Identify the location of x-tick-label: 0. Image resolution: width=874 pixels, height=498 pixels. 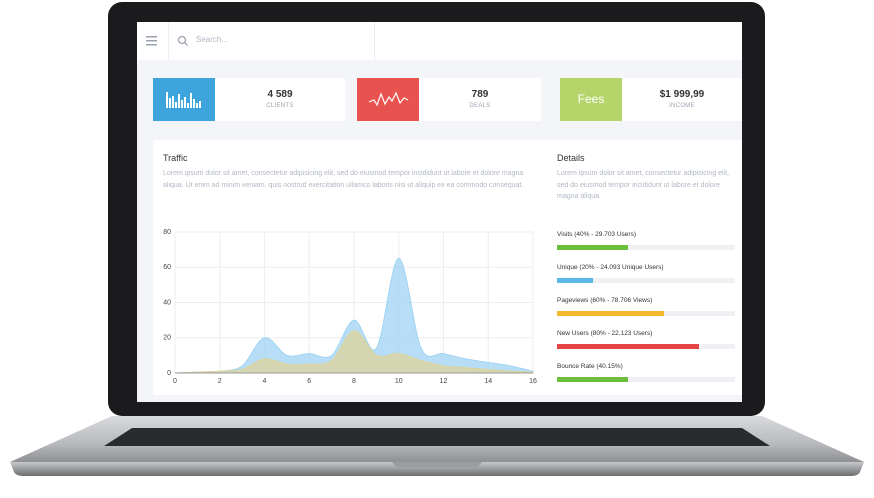
(175, 381).